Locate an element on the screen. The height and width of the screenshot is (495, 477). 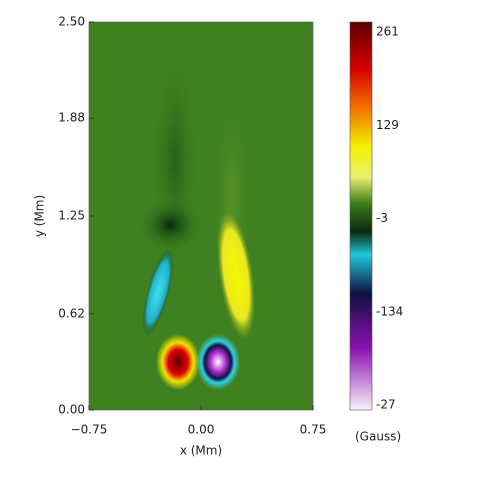
colorbar-tick-label: -3 is located at coordinates (382, 218).